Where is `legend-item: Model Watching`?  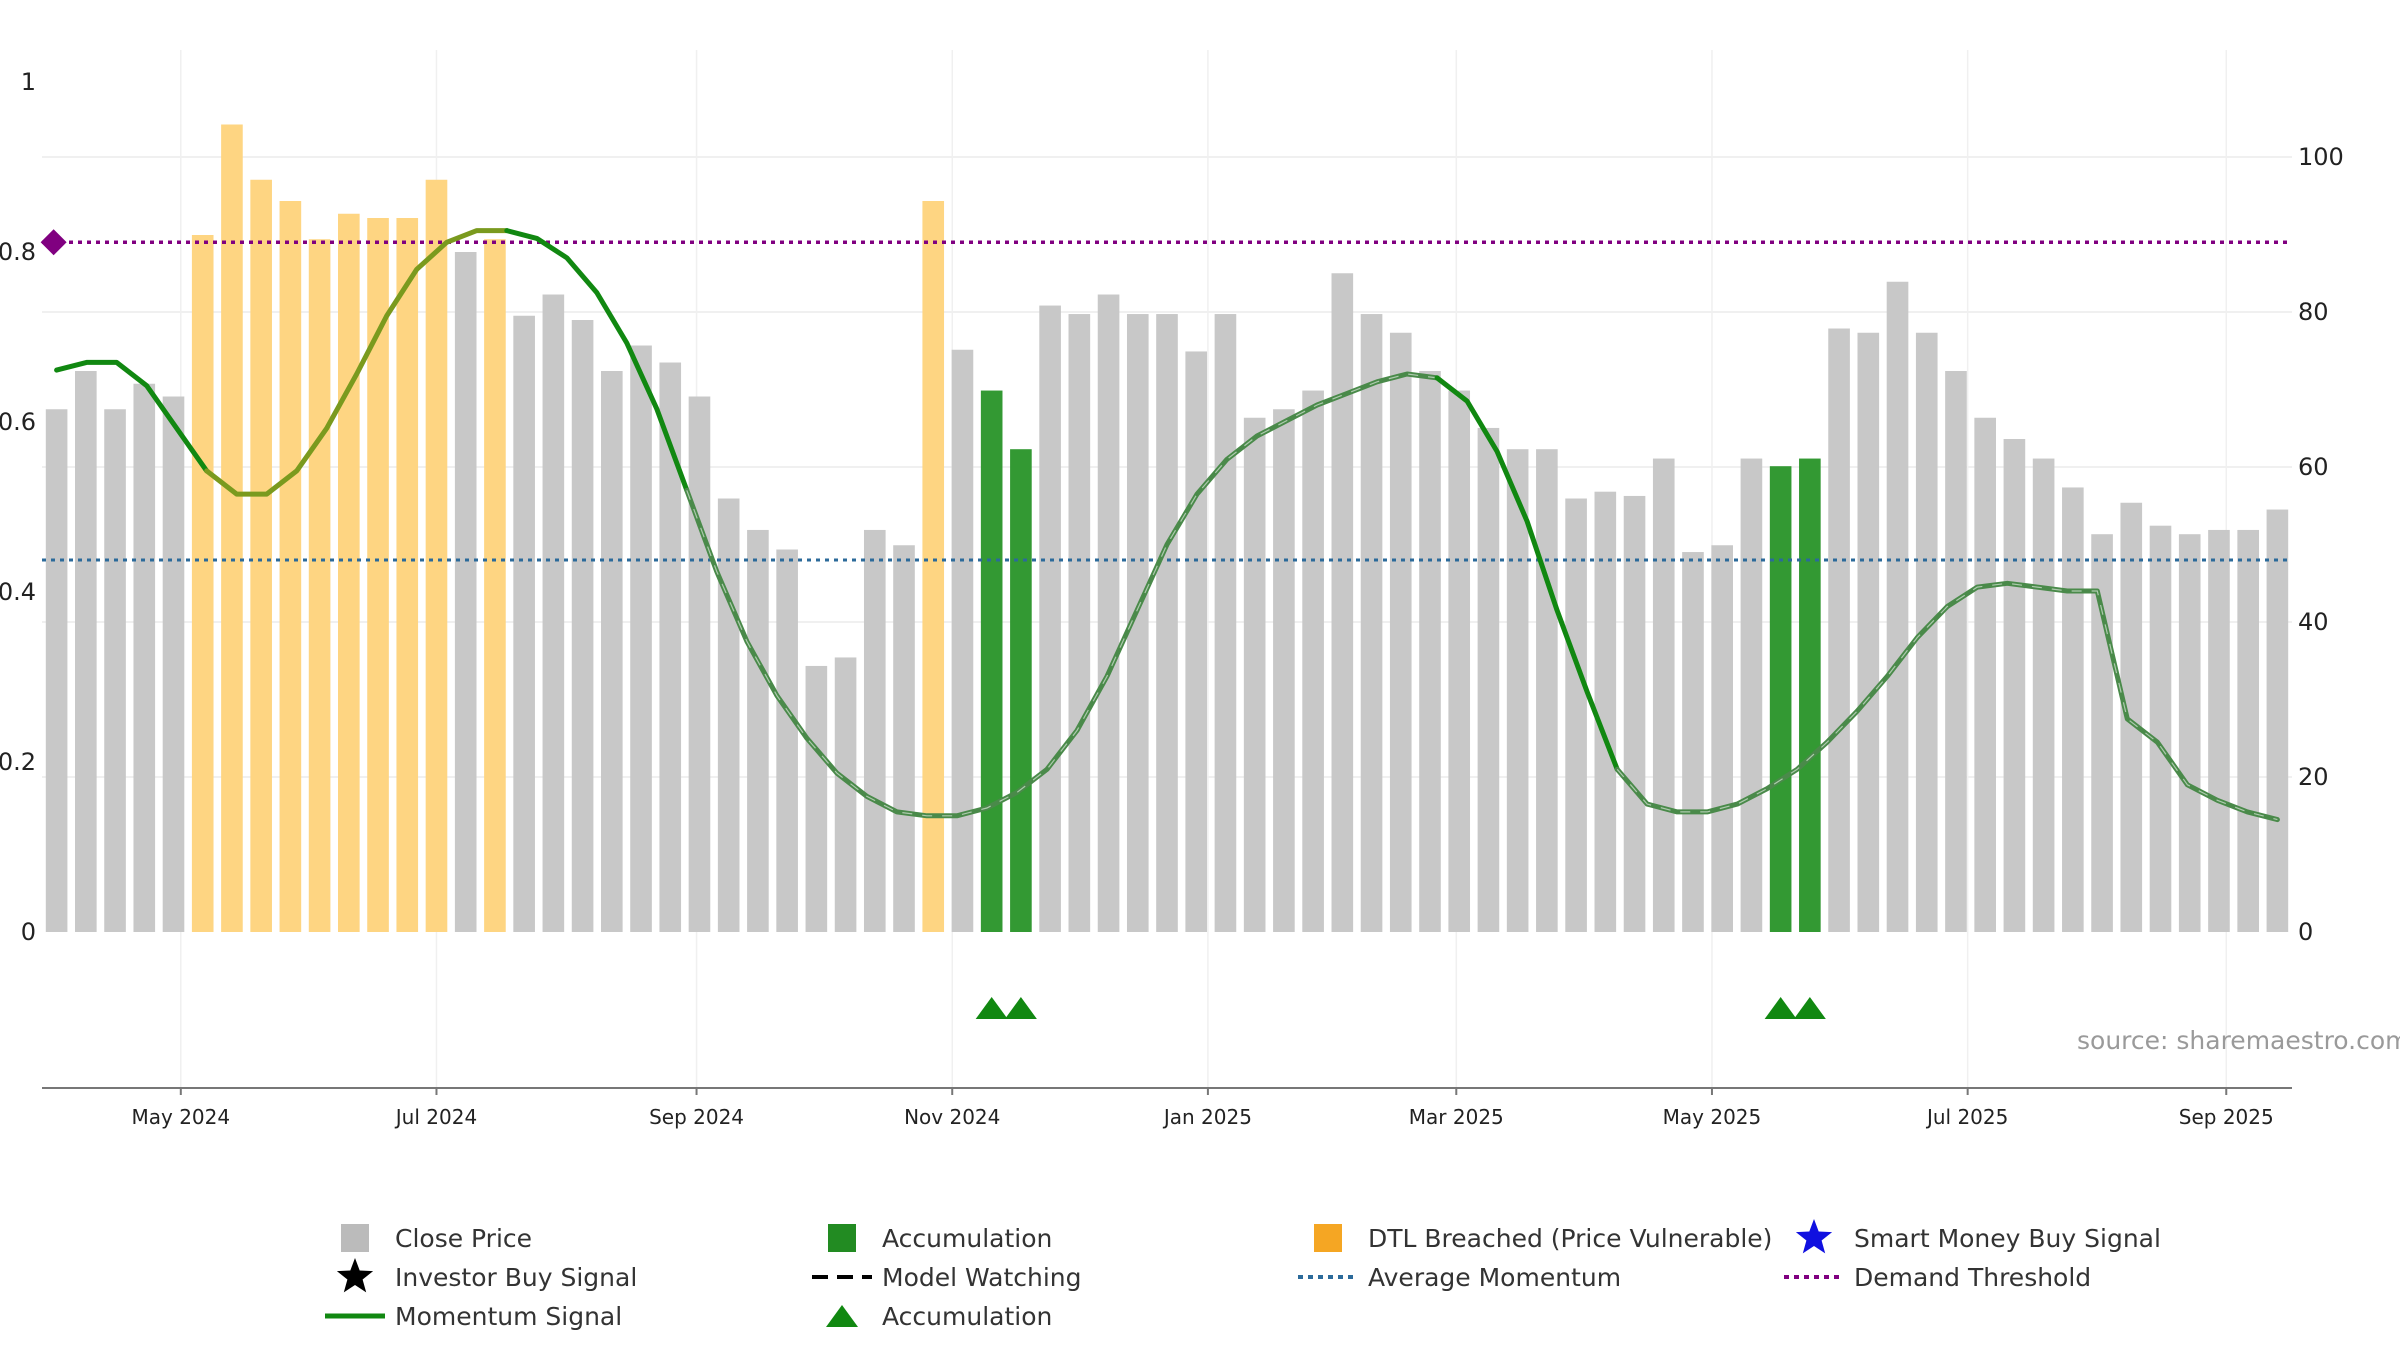 legend-item: Model Watching is located at coordinates (947, 1277).